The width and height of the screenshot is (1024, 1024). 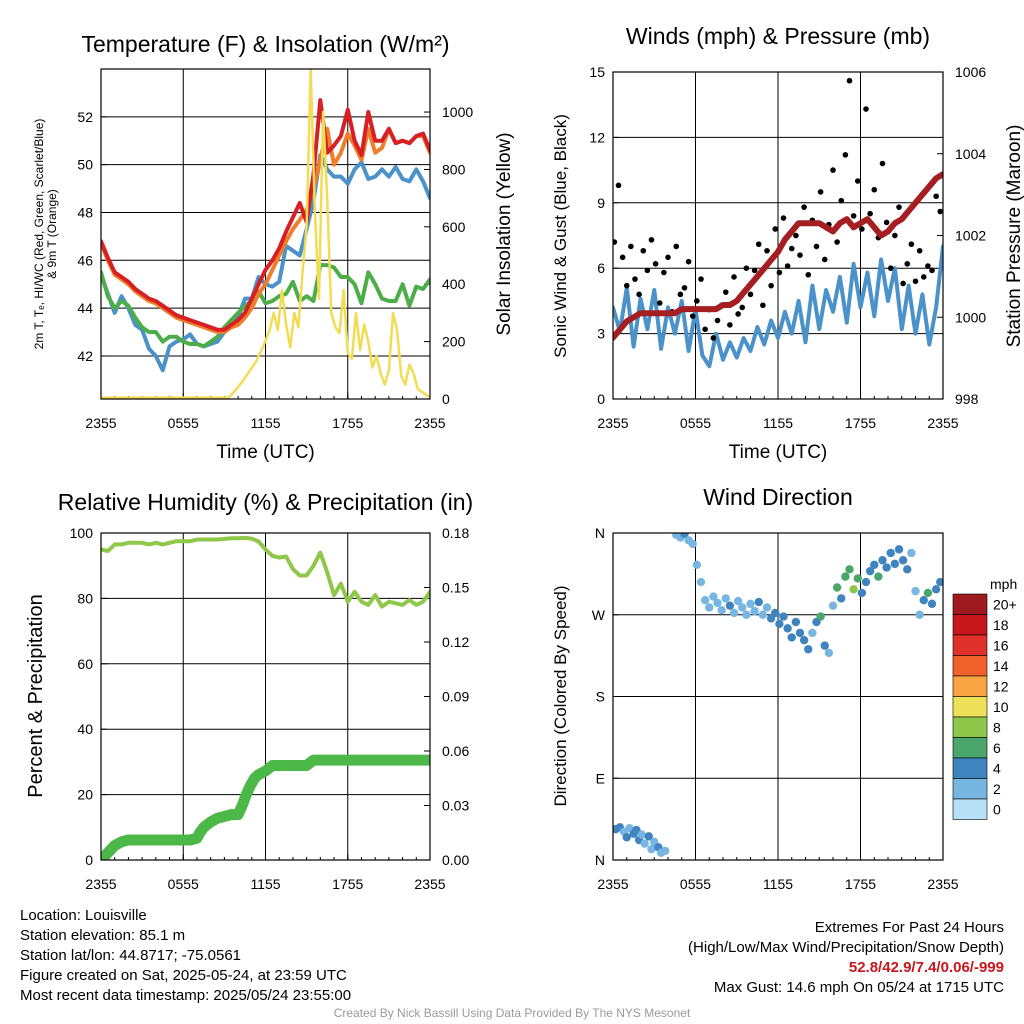 What do you see at coordinates (1001, 625) in the screenshot?
I see `legend-label: 18` at bounding box center [1001, 625].